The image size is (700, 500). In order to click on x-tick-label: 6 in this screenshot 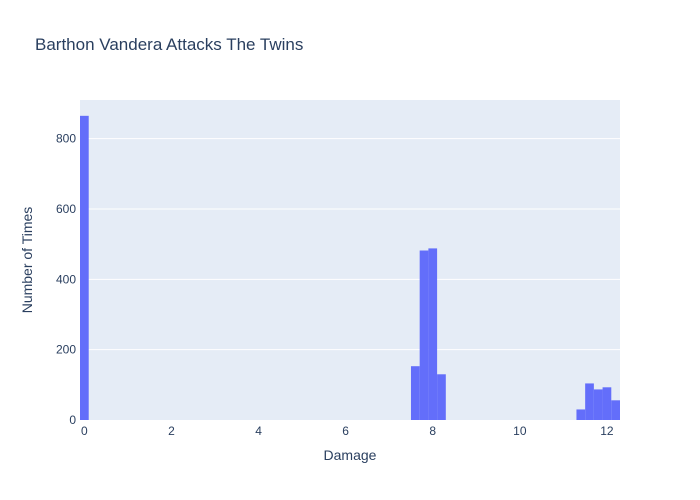, I will do `click(345, 431)`.